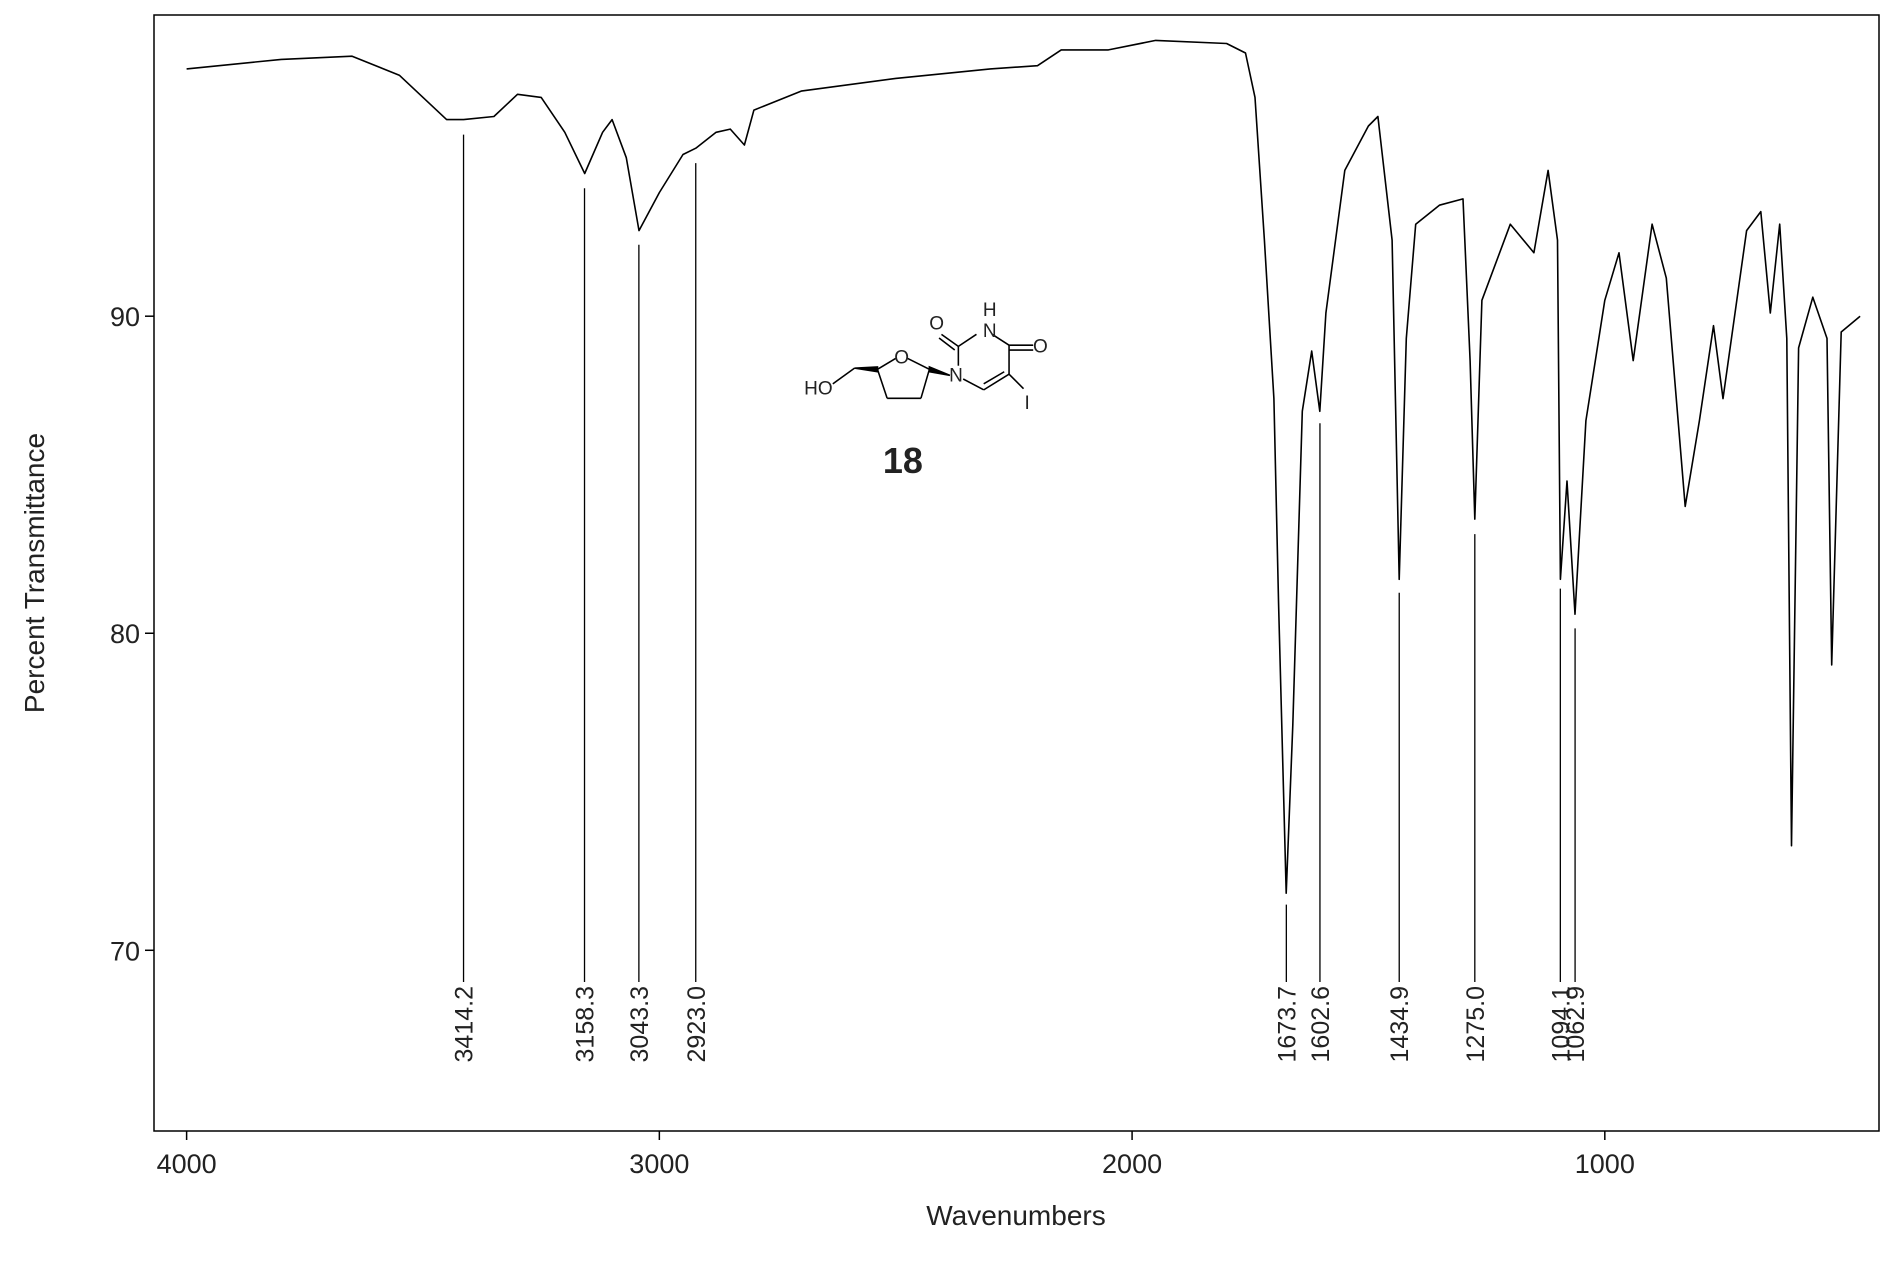 This screenshot has width=1892, height=1267. I want to click on peak-label: 1602.6, so click(1321, 1024).